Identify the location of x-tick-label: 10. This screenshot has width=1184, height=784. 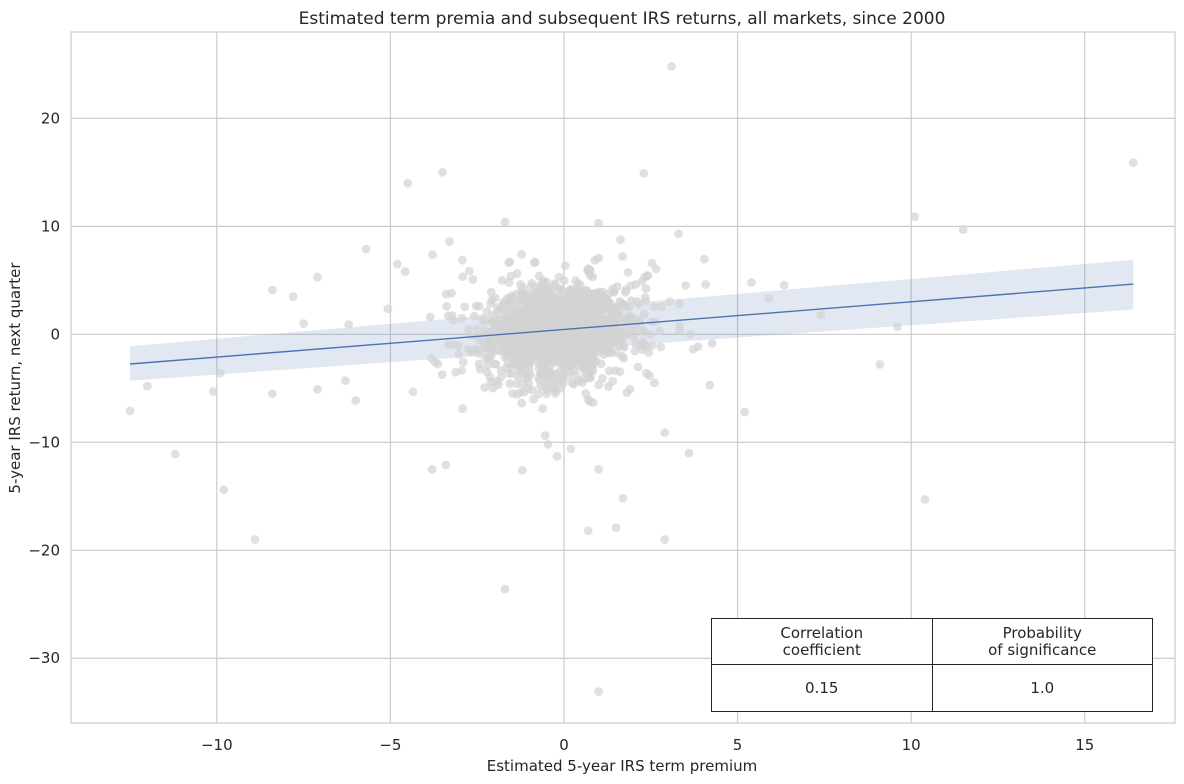
(911, 745).